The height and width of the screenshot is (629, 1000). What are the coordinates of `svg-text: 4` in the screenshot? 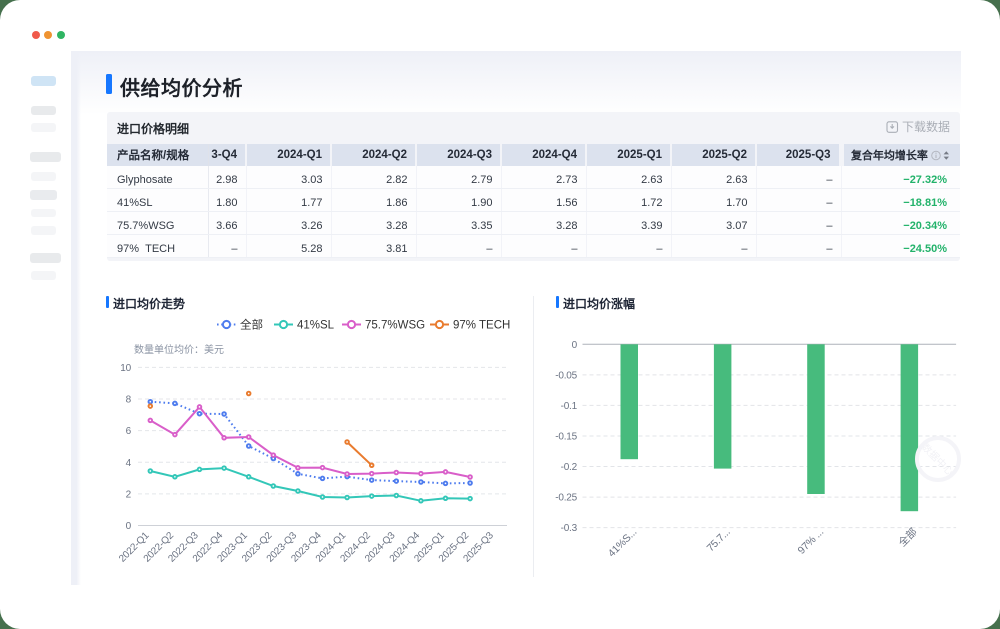 It's located at (129, 463).